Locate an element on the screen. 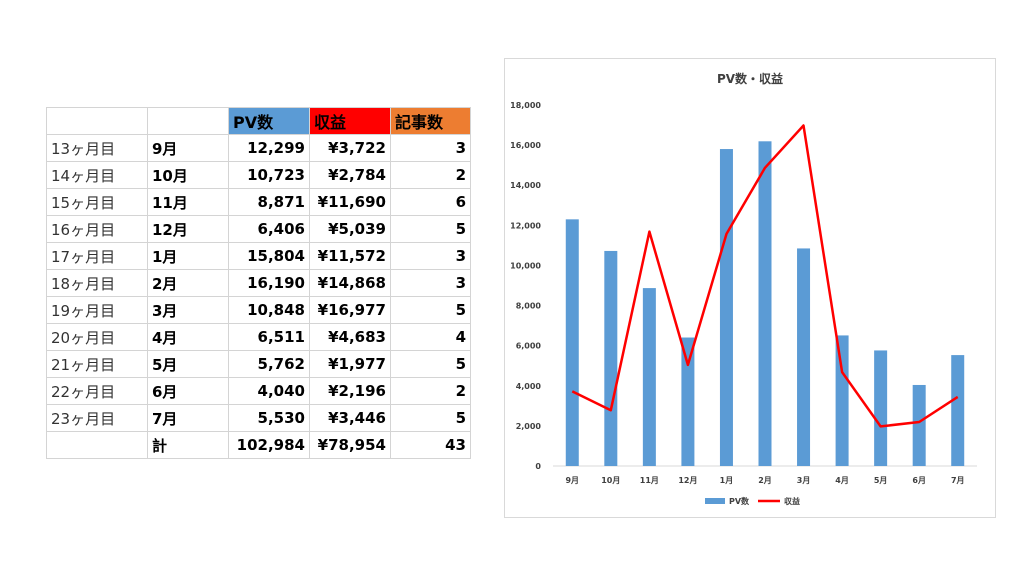 The width and height of the screenshot is (1024, 576). y-tick-label: 4,000 is located at coordinates (529, 386).